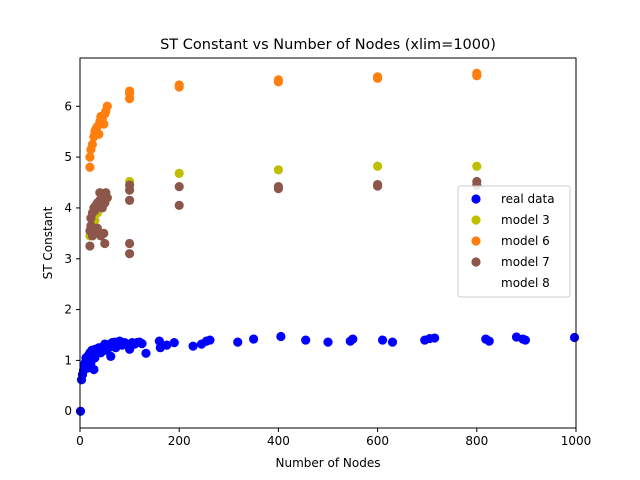  What do you see at coordinates (525, 262) in the screenshot?
I see `legend-label: model 7` at bounding box center [525, 262].